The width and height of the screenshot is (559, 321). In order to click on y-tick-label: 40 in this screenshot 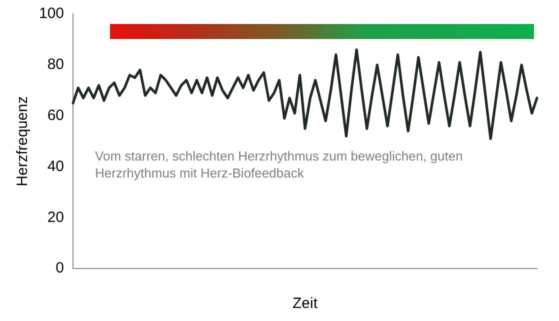, I will do `click(55, 166)`.